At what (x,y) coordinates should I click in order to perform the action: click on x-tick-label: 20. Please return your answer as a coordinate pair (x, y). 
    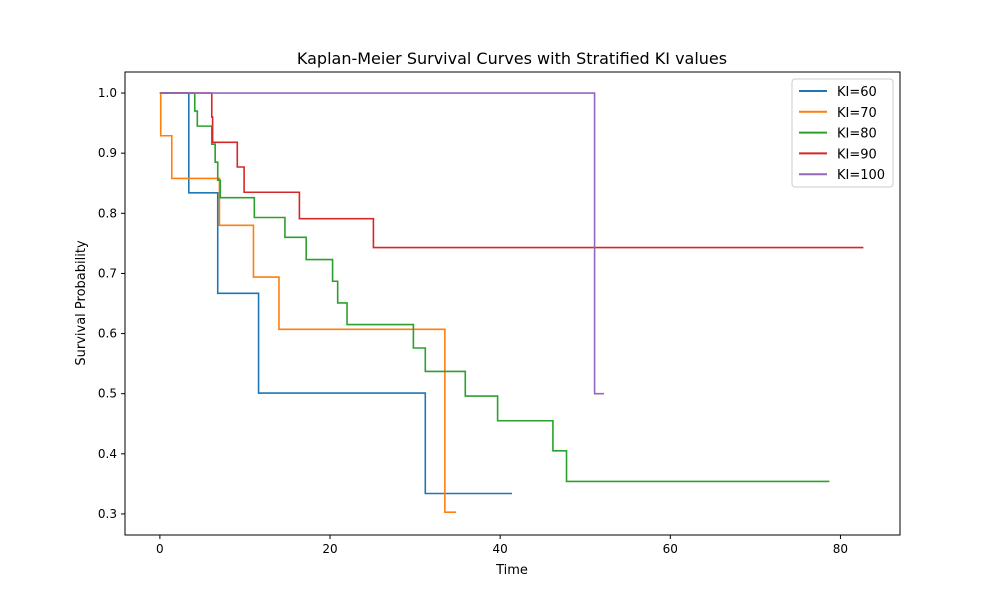
    Looking at the image, I should click on (329, 549).